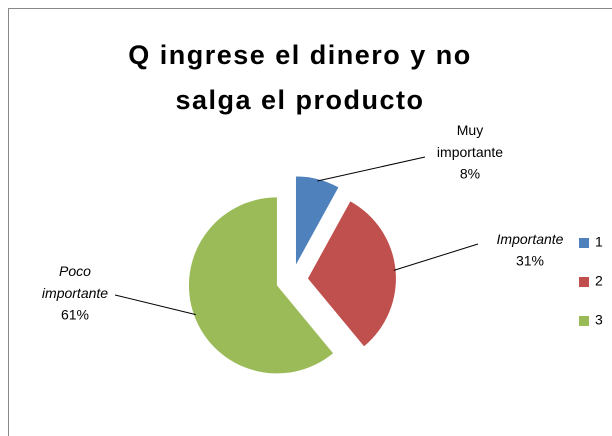 Image resolution: width=612 pixels, height=436 pixels. I want to click on data-label: 8%, so click(470, 174).